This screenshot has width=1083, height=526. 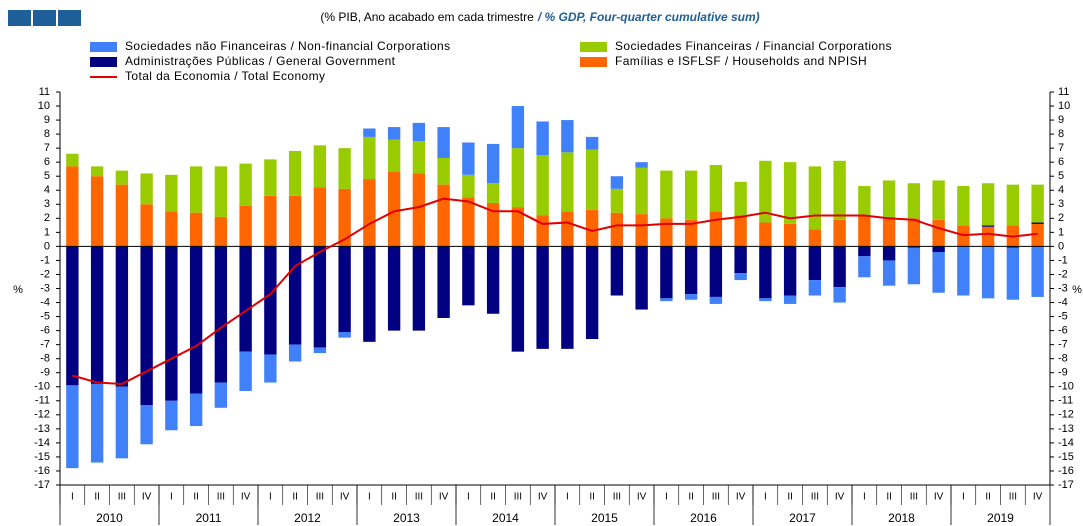 I want to click on y-tick-label-right: -10, so click(x=1066, y=387).